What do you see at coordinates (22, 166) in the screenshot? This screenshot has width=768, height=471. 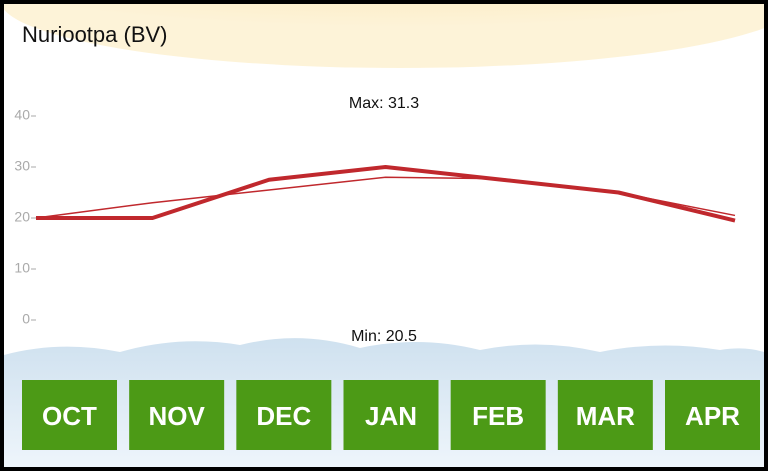 I see `y-tick-label: 30` at bounding box center [22, 166].